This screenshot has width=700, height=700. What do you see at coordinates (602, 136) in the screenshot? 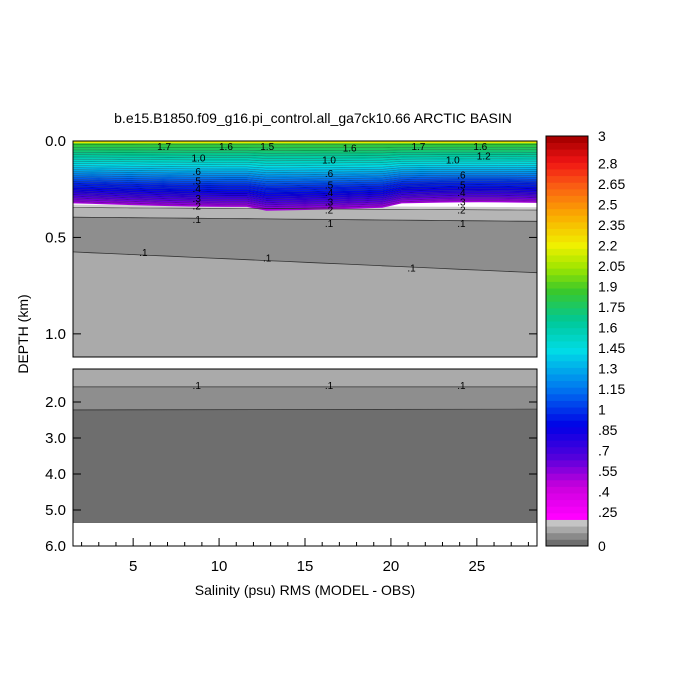
I see `colorbar-tick-label: 3` at bounding box center [602, 136].